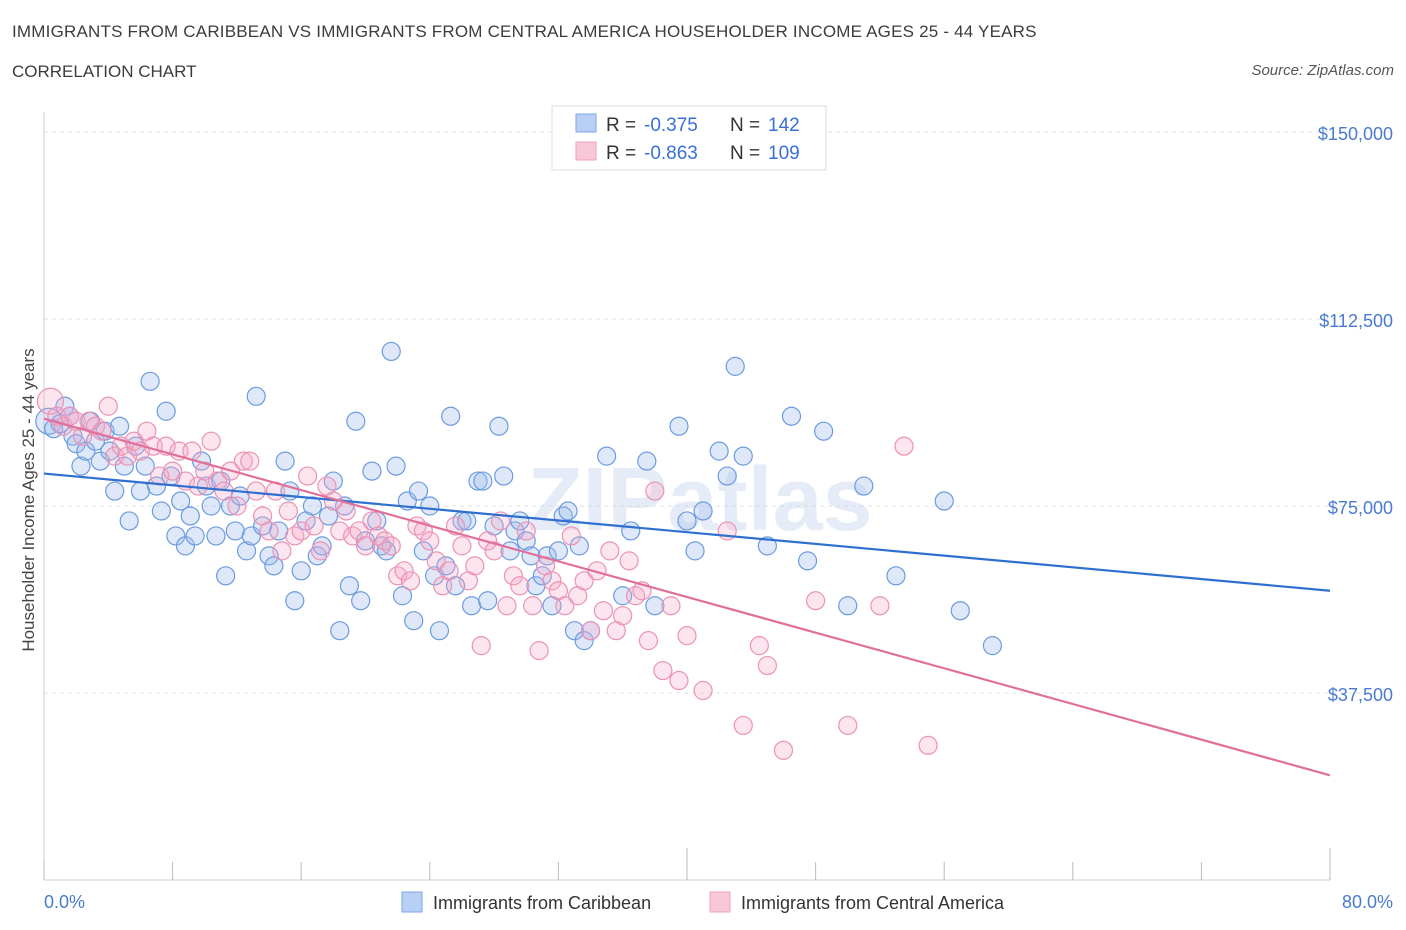 The width and height of the screenshot is (1406, 930). What do you see at coordinates (687, 864) in the screenshot?
I see `x-ticks` at bounding box center [687, 864].